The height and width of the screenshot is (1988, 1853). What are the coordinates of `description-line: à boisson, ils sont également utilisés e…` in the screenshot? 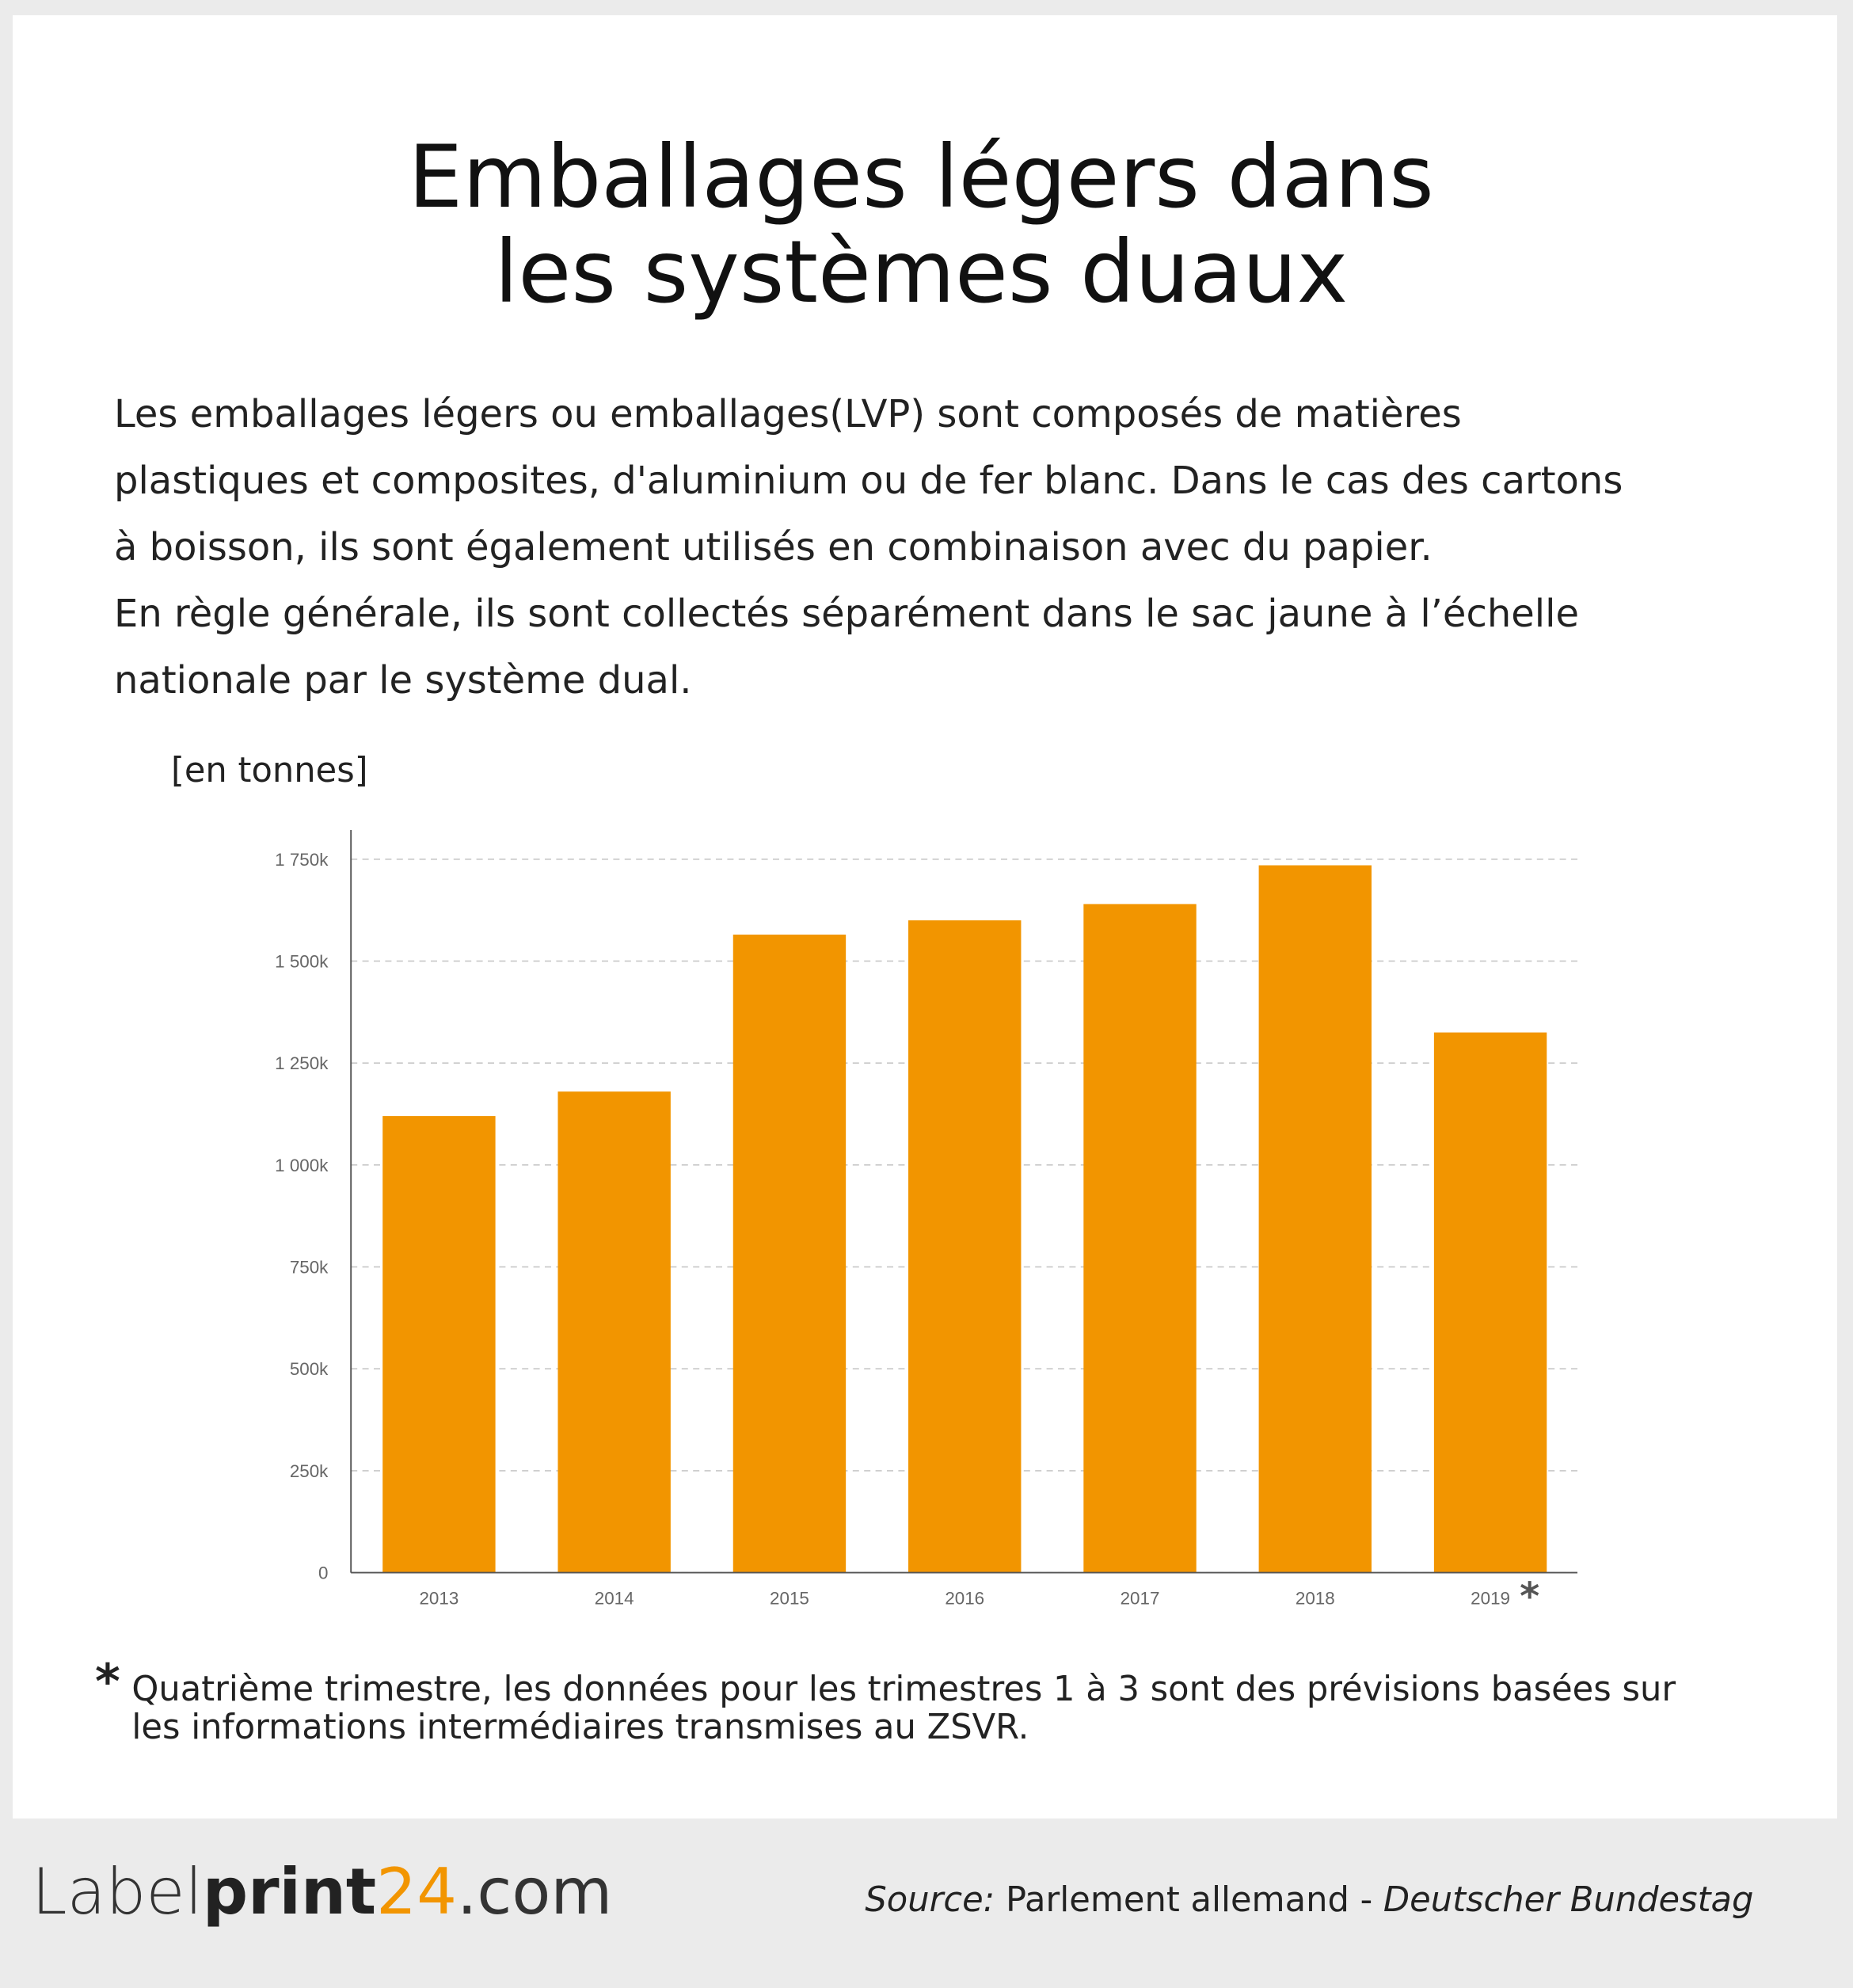 It's located at (773, 547).